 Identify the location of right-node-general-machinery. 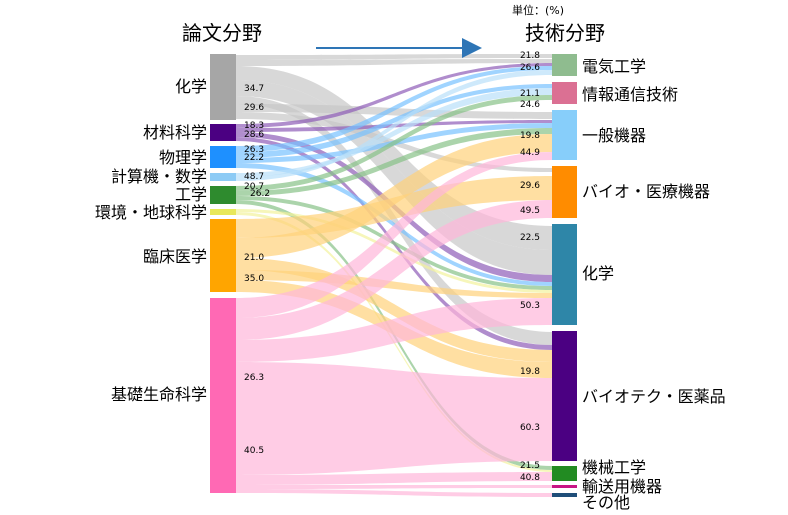
(564, 135).